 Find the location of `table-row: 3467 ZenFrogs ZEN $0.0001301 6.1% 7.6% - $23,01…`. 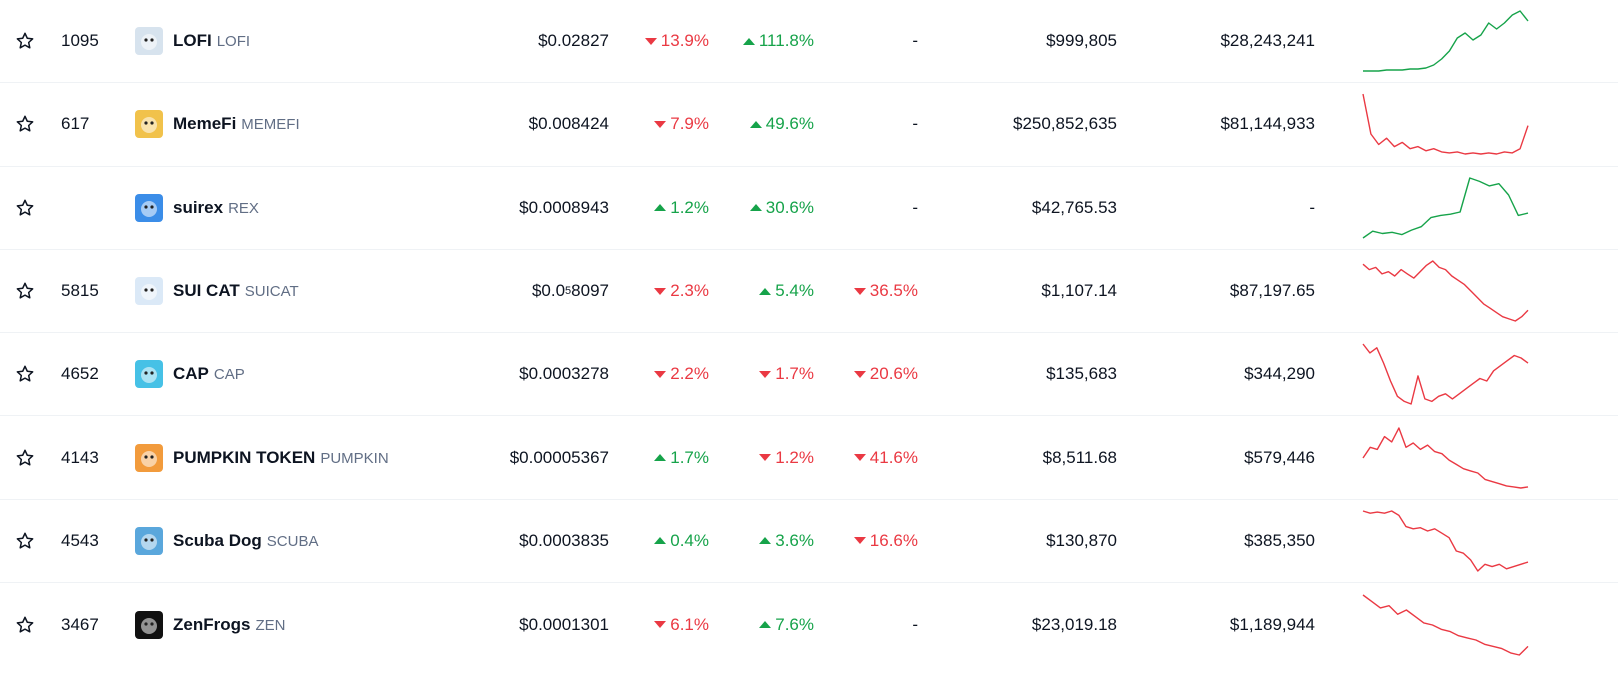

table-row: 3467 ZenFrogs ZEN $0.0001301 6.1% 7.6% - $23,01… is located at coordinates (809, 624).